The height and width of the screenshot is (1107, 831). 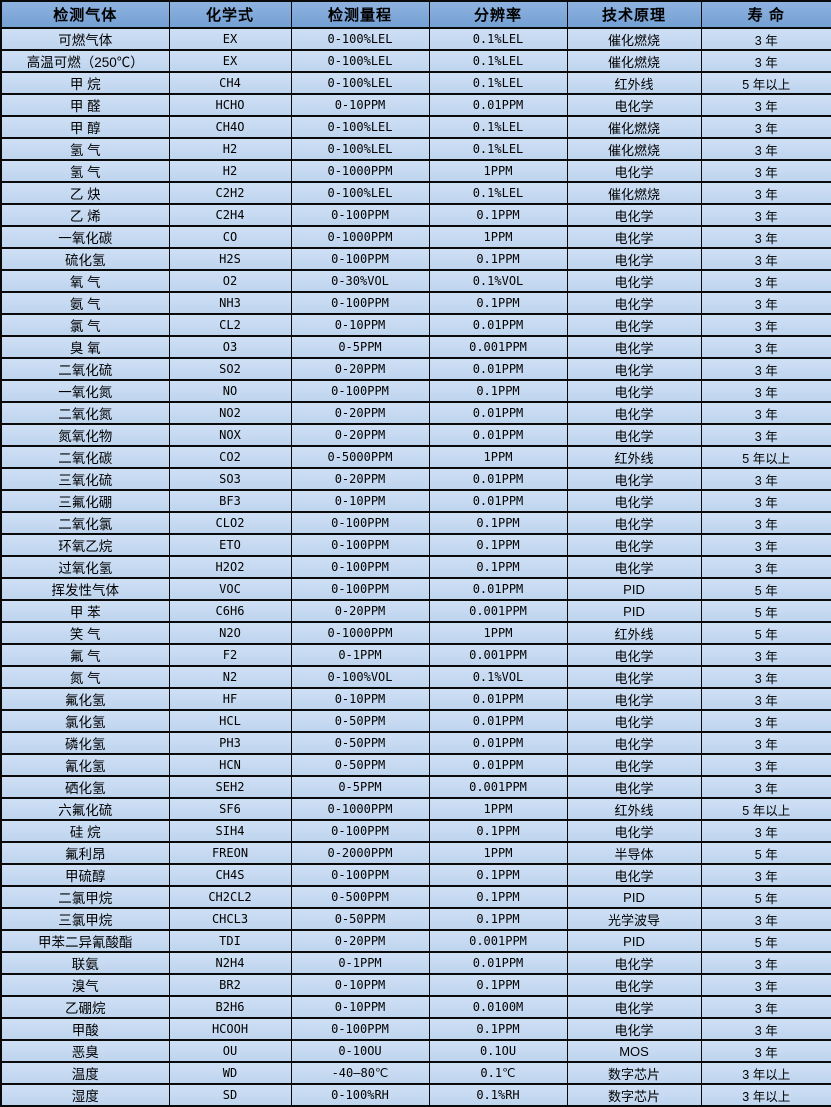 I want to click on table-row: 氢 气 H2 0-1000PPM 1PPM 电化学 3 年, so click(x=415, y=171).